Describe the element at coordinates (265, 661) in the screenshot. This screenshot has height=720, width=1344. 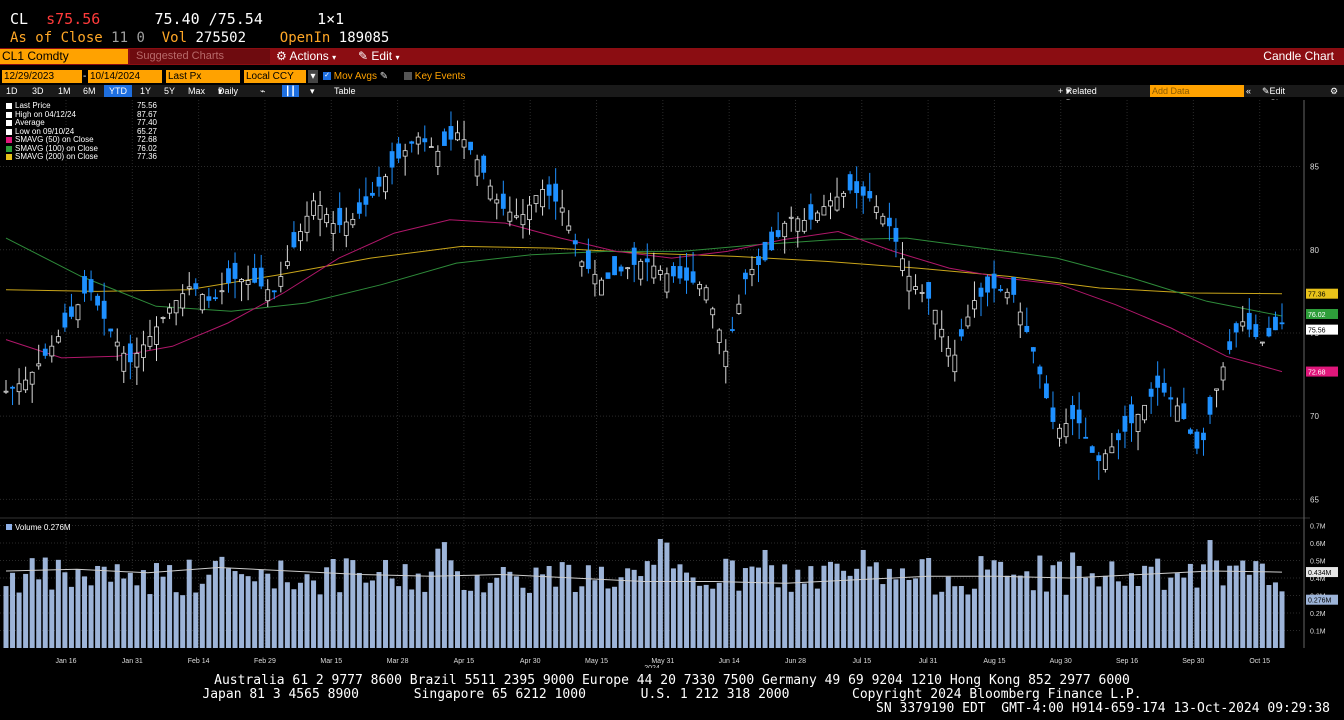
I see `date-tick-label: Feb 29` at that location.